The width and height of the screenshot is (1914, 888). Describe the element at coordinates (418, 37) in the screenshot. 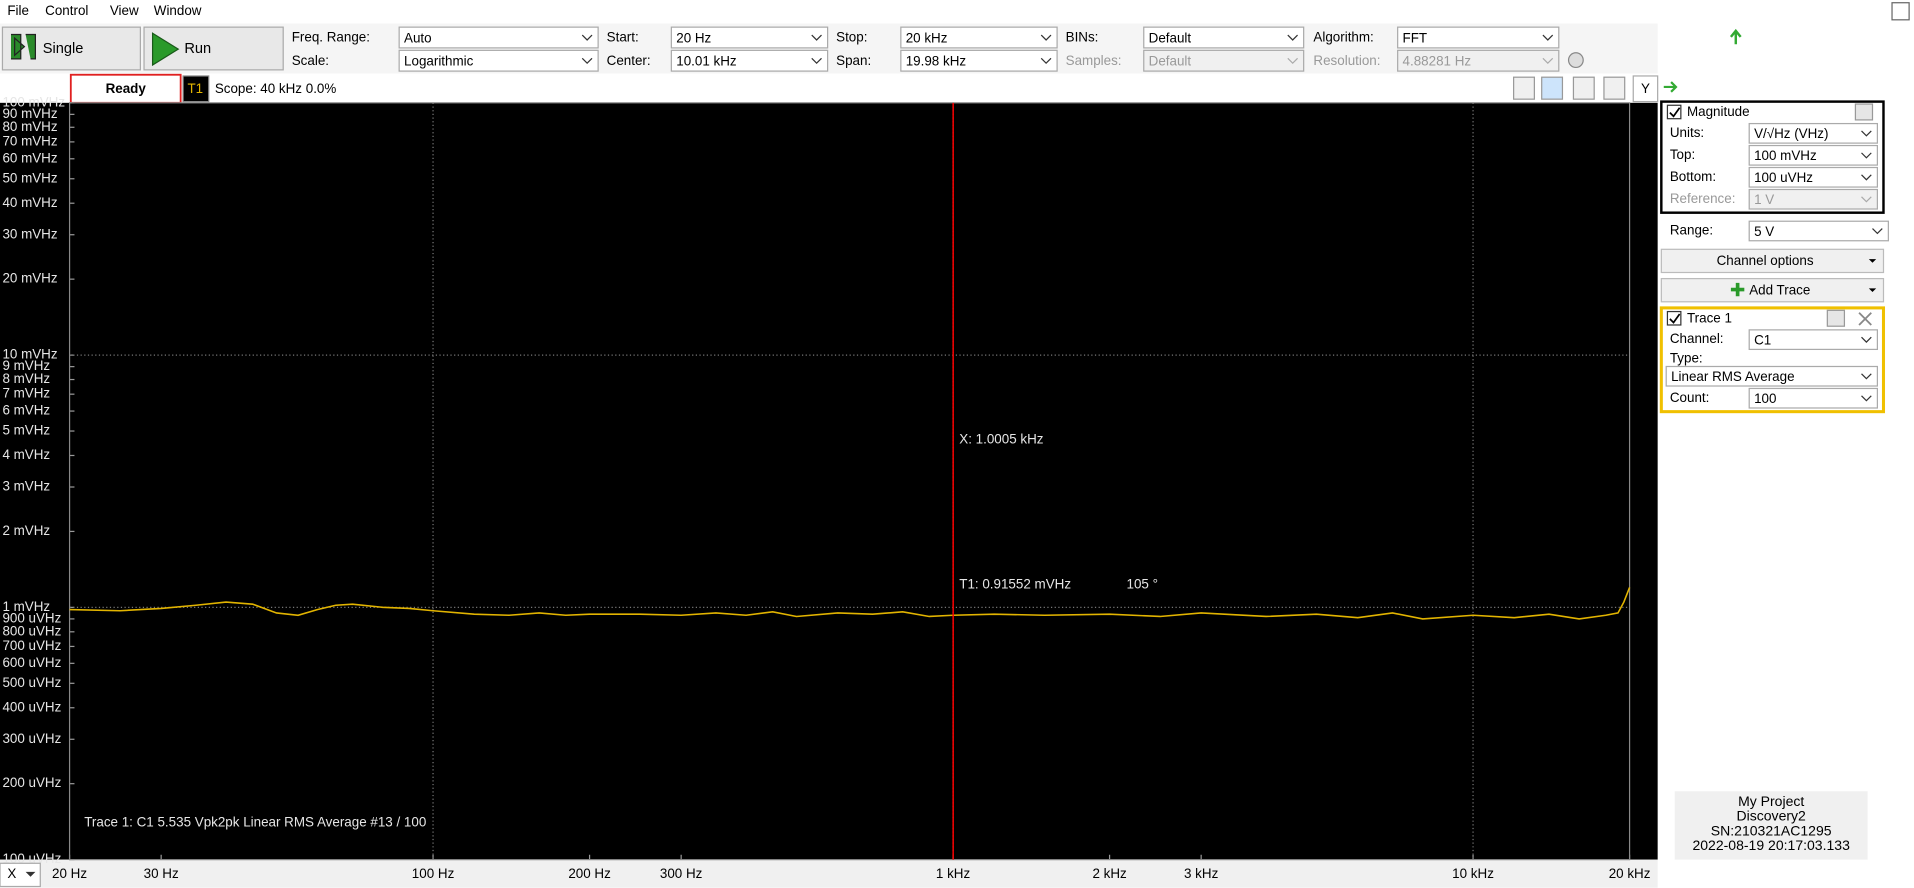

I see `dropdown-value: Auto` at that location.